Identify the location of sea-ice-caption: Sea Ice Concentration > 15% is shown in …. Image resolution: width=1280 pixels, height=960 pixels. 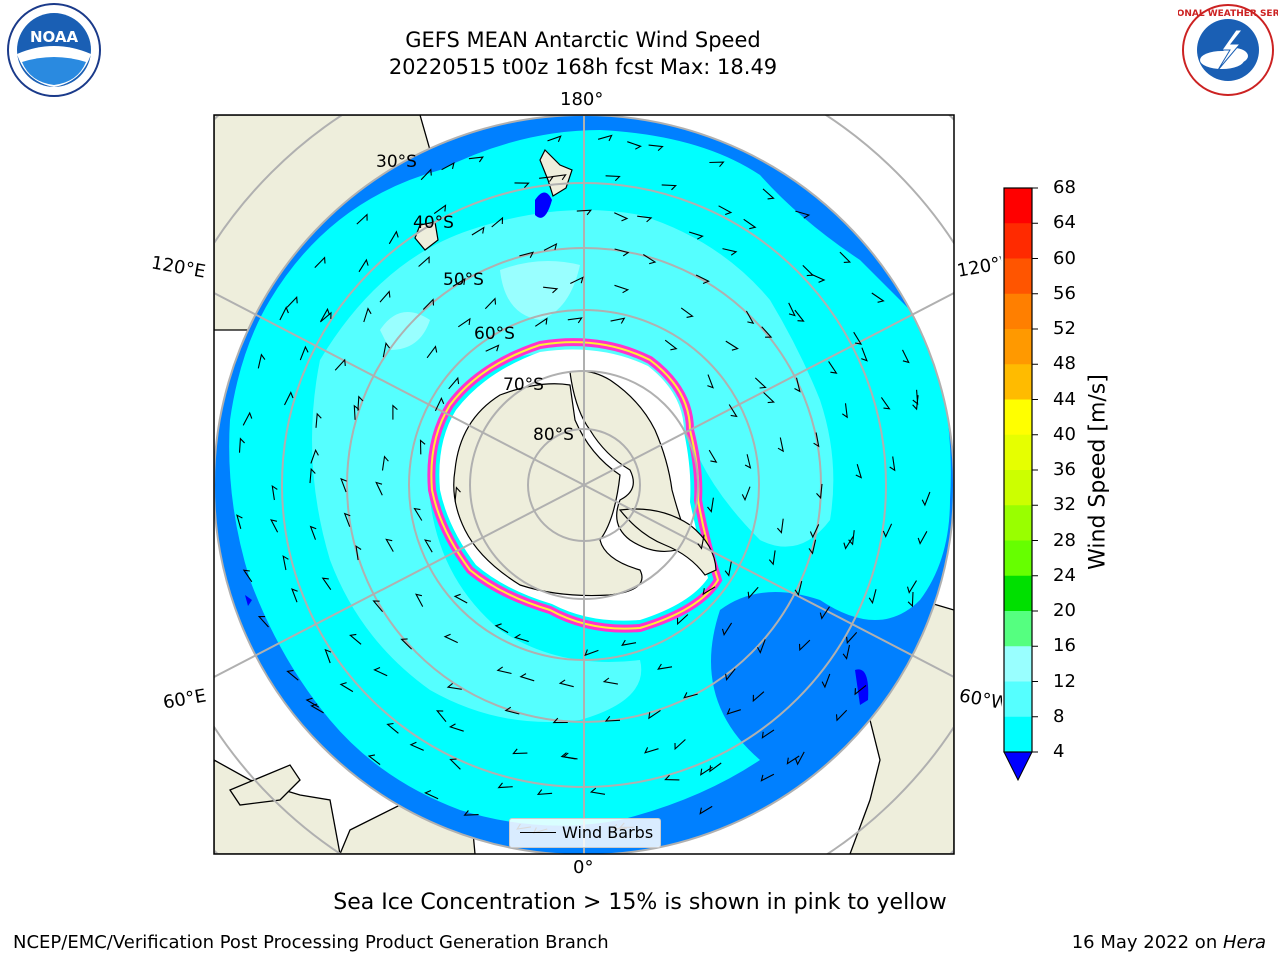
(640, 902).